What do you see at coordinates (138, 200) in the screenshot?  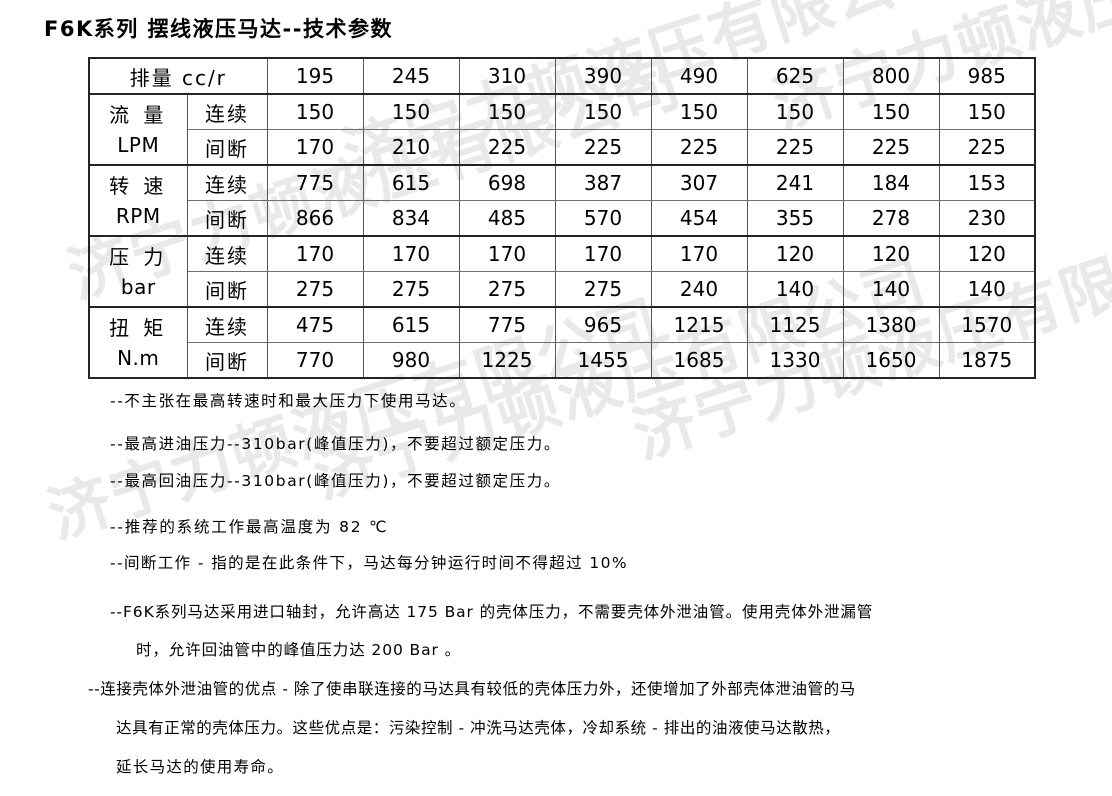 I see `table-group-label: 转 速 RPM` at bounding box center [138, 200].